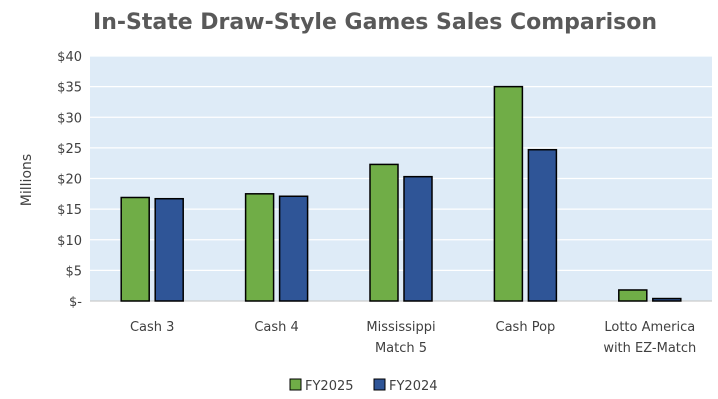 The image size is (718, 399). I want to click on y-tick-label: $5, so click(73, 271).